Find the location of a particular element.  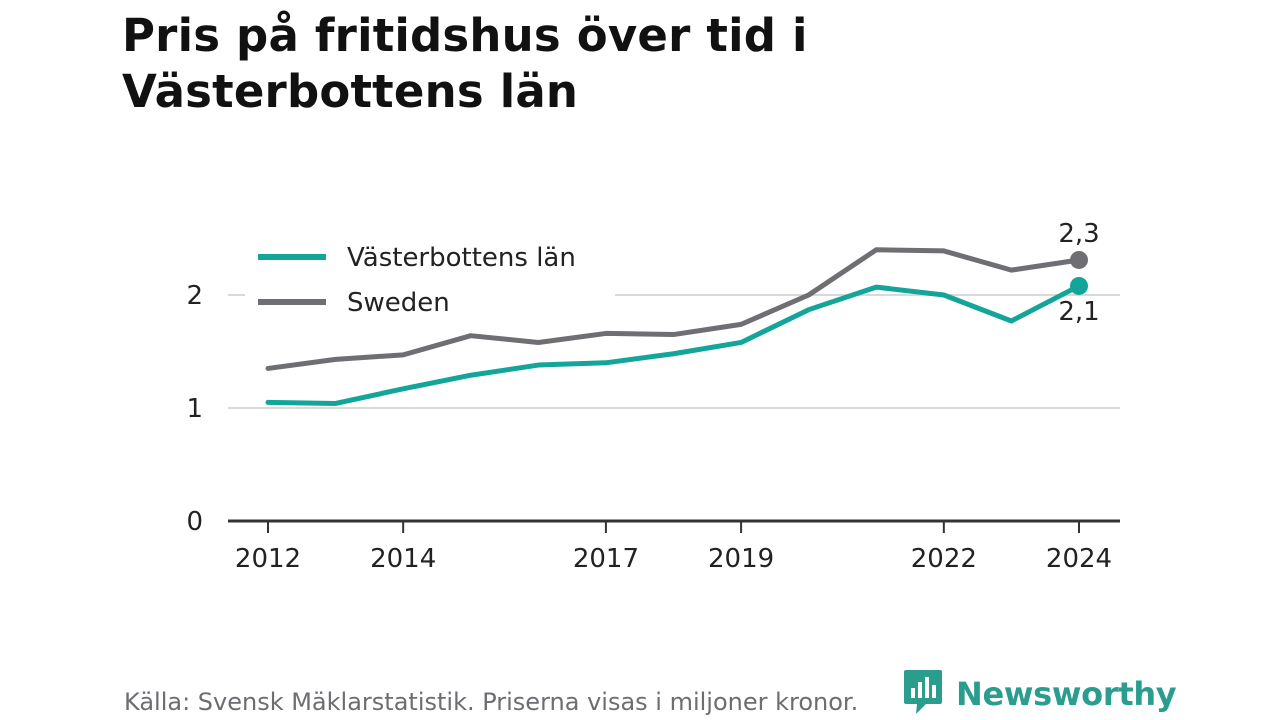

end-point-vasterbotten is located at coordinates (1079, 285).